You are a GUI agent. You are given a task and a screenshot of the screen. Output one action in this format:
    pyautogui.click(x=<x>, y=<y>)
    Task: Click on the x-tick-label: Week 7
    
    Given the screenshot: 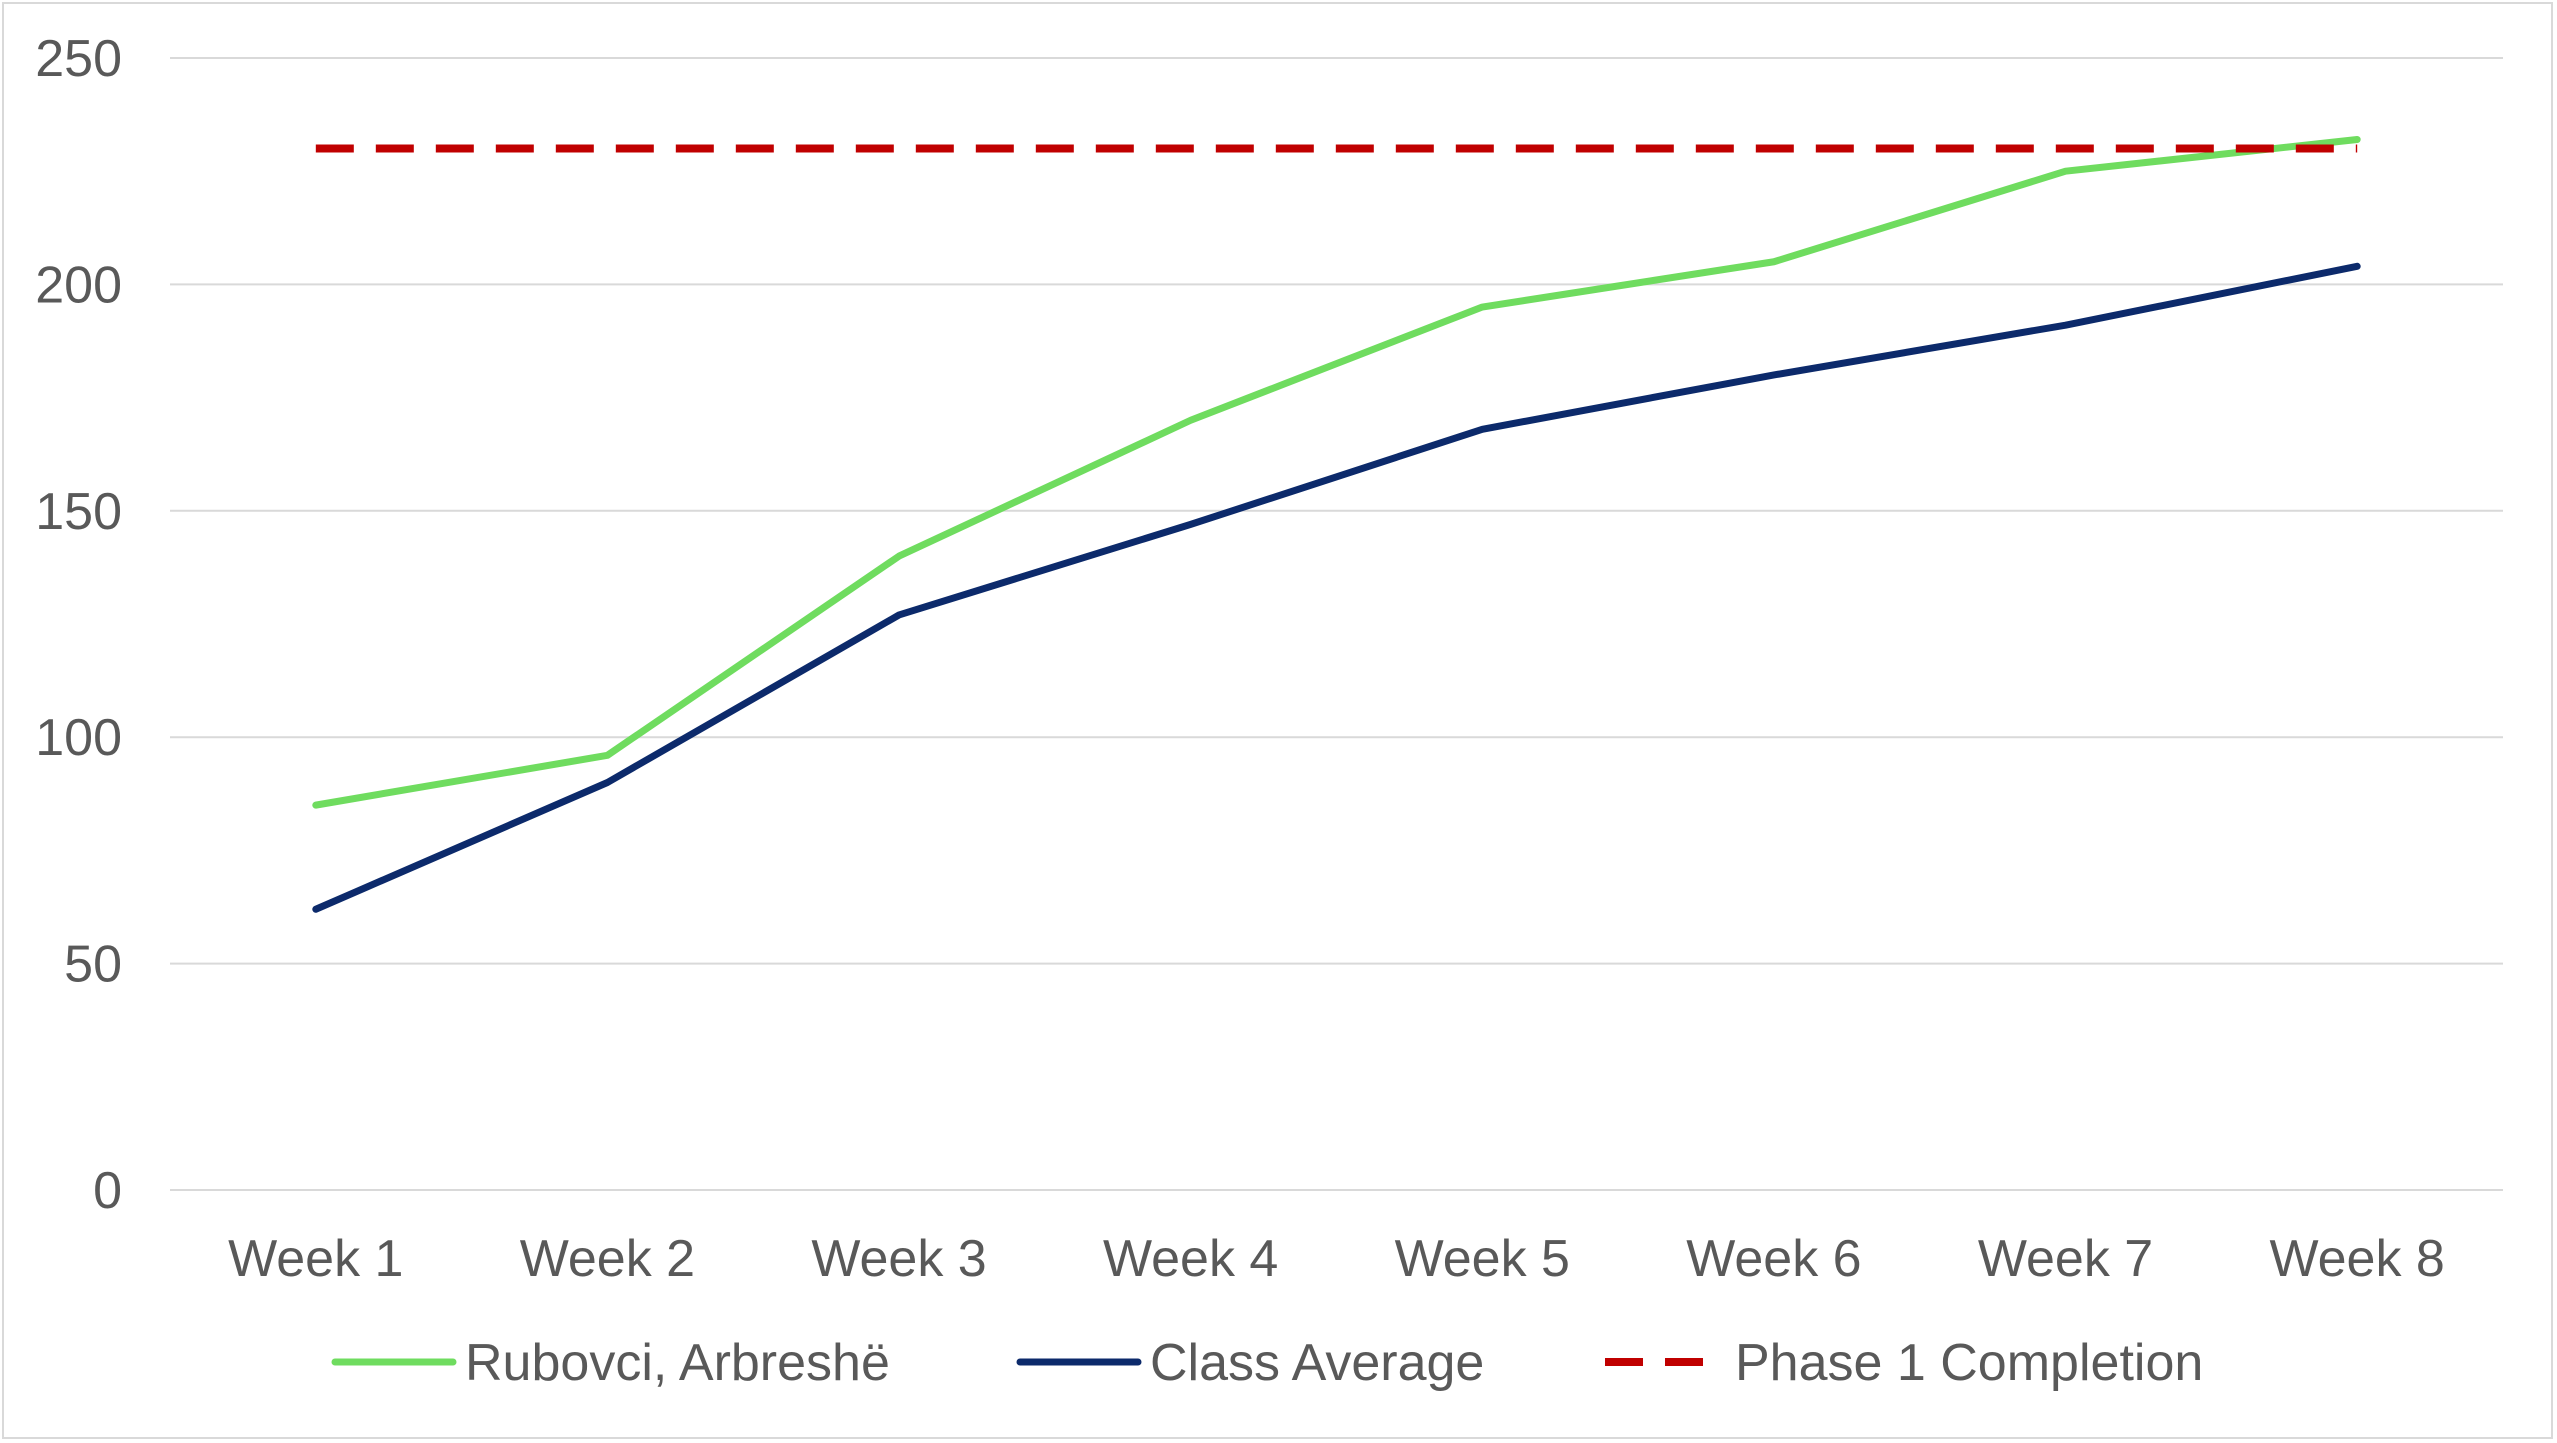 What is the action you would take?
    pyautogui.click(x=2065, y=1259)
    